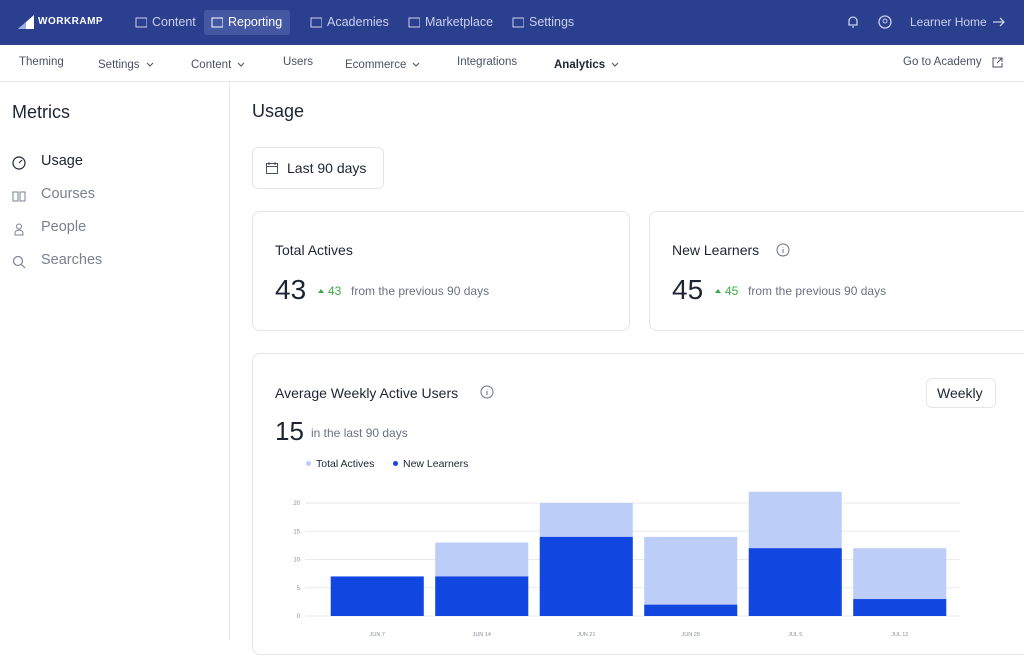 The height and width of the screenshot is (655, 1024). What do you see at coordinates (997, 62) in the screenshot?
I see `external-icon` at bounding box center [997, 62].